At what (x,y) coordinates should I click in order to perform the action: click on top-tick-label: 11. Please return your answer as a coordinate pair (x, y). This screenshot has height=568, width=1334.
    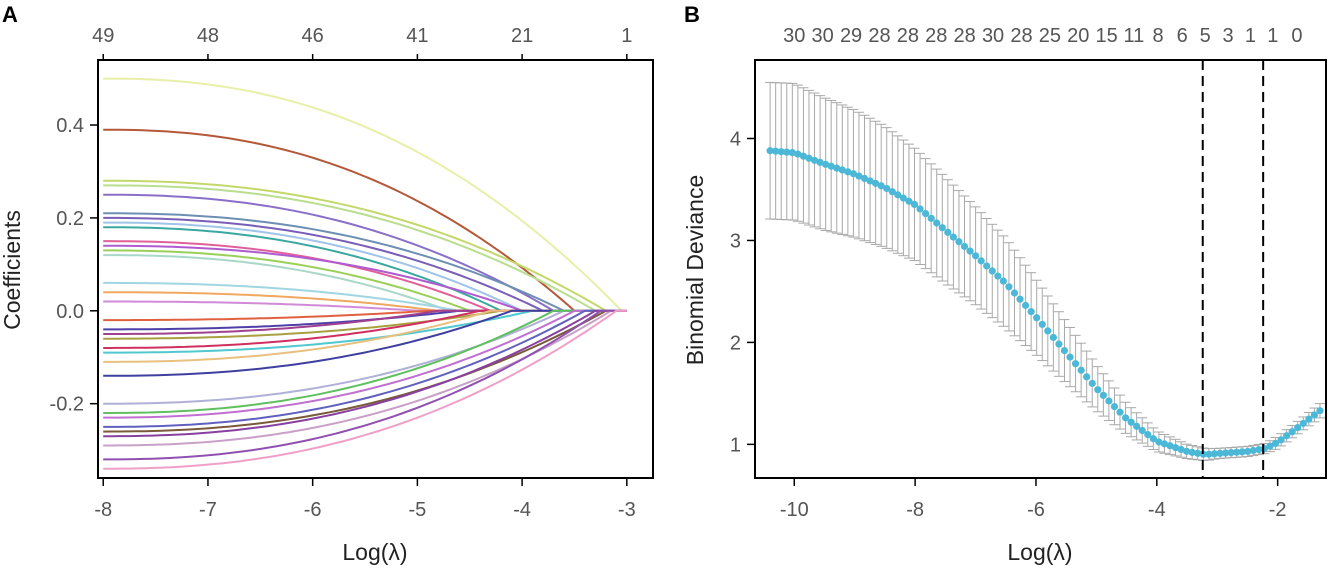
    Looking at the image, I should click on (1133, 36).